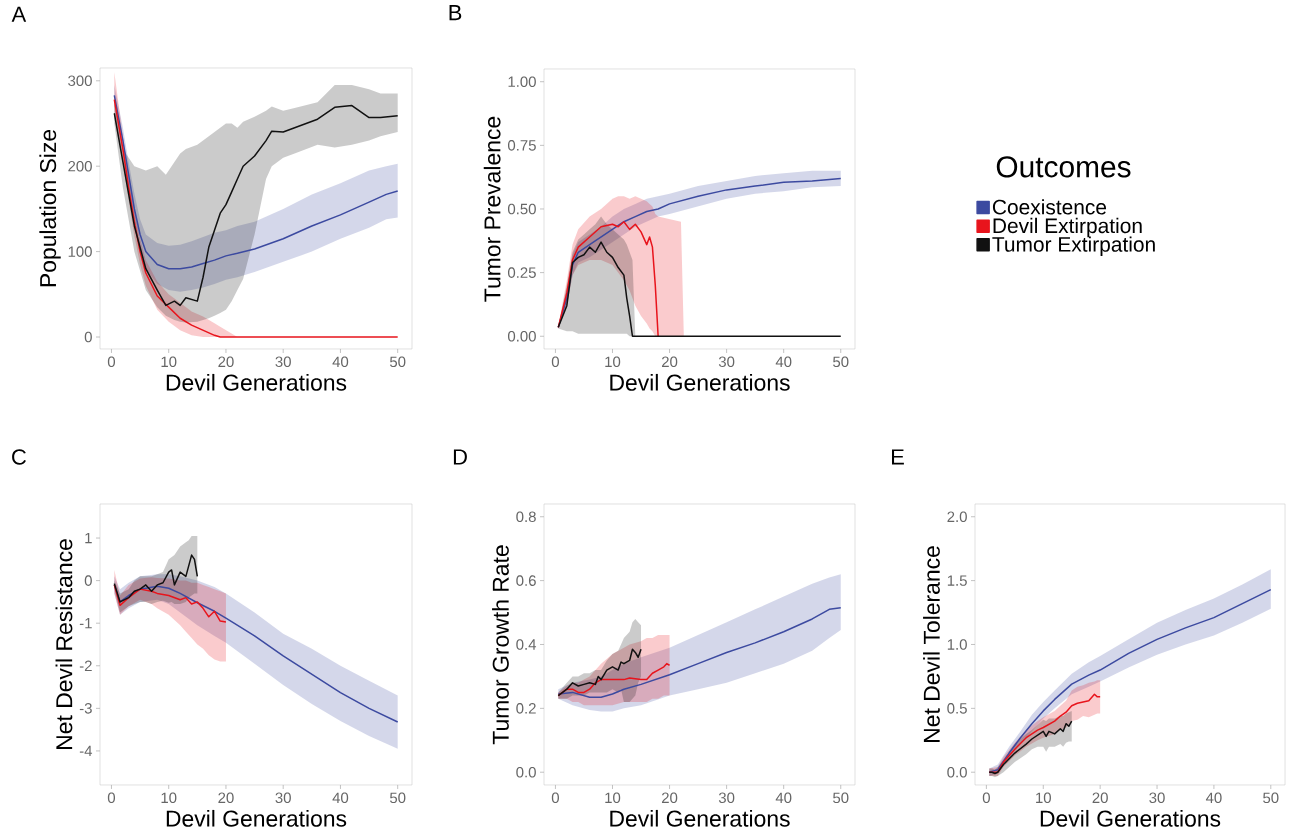  Describe the element at coordinates (80, 166) in the screenshot. I see `y-tick-label: 200` at that location.